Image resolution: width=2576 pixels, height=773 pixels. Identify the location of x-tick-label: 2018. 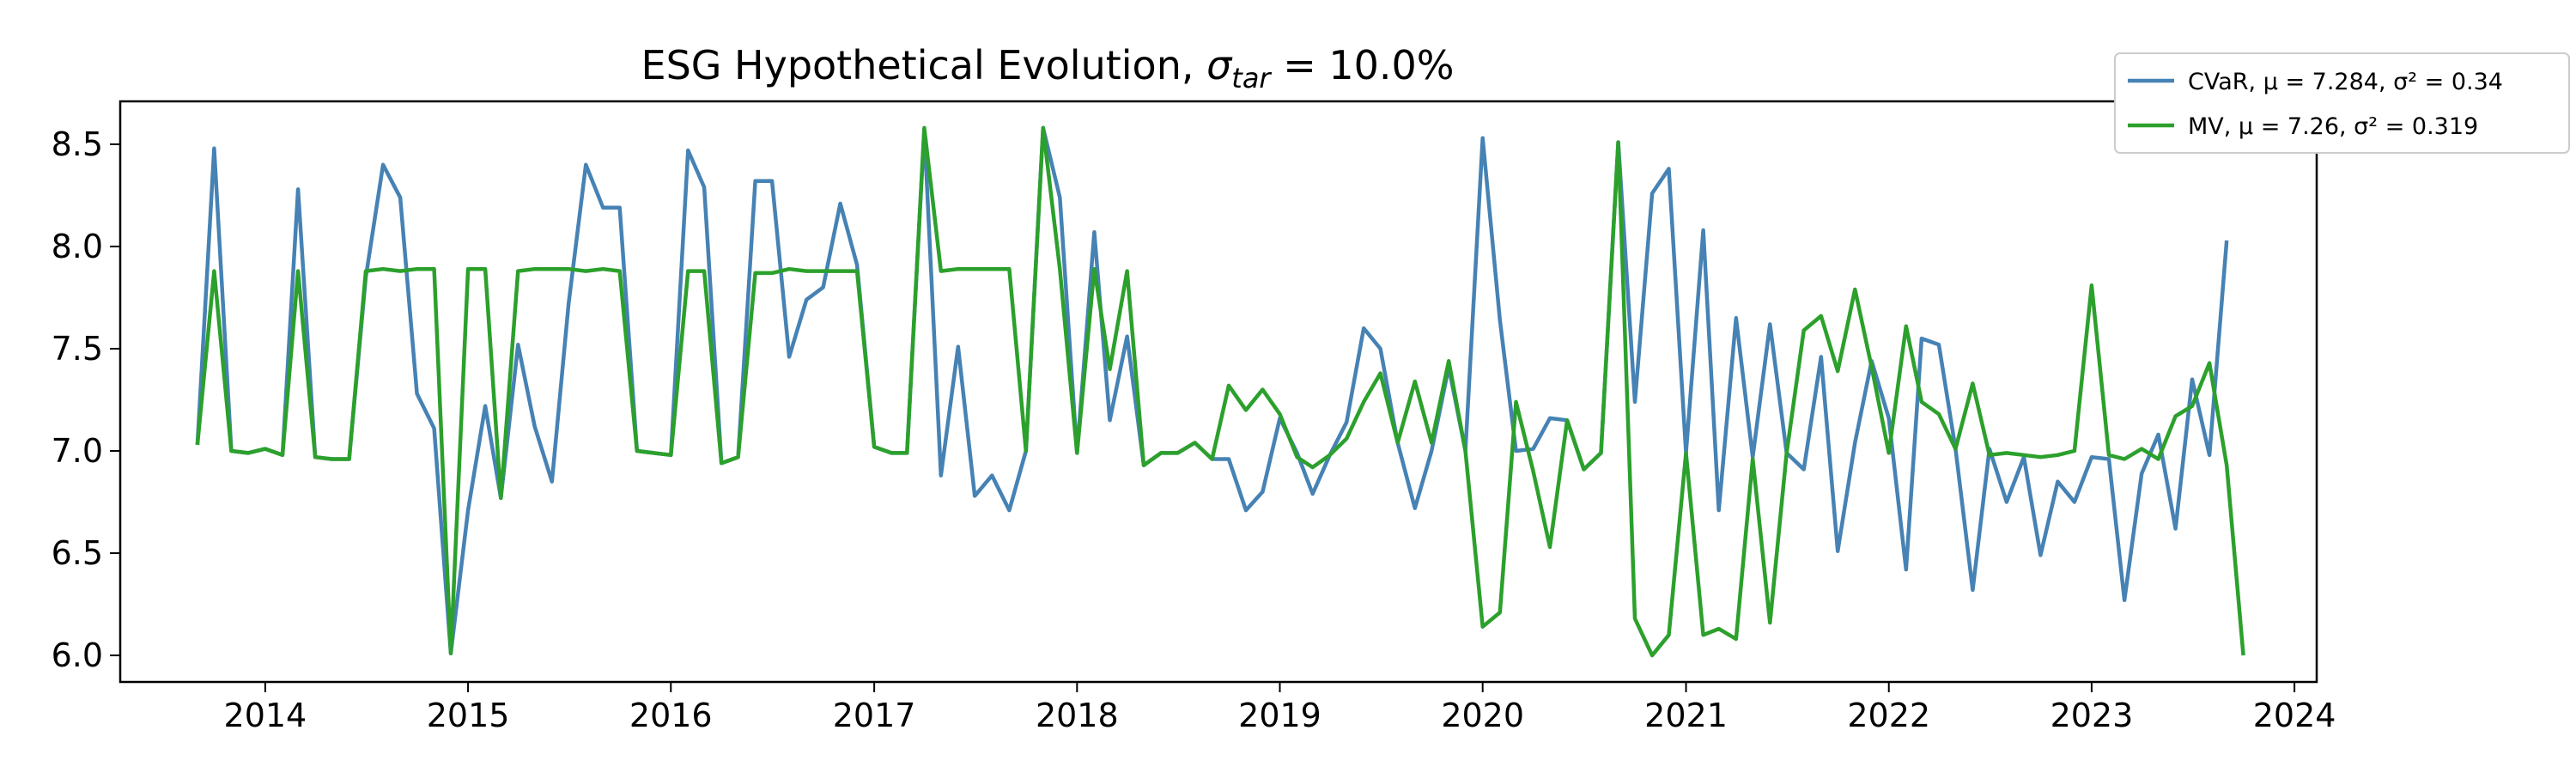
(1078, 715).